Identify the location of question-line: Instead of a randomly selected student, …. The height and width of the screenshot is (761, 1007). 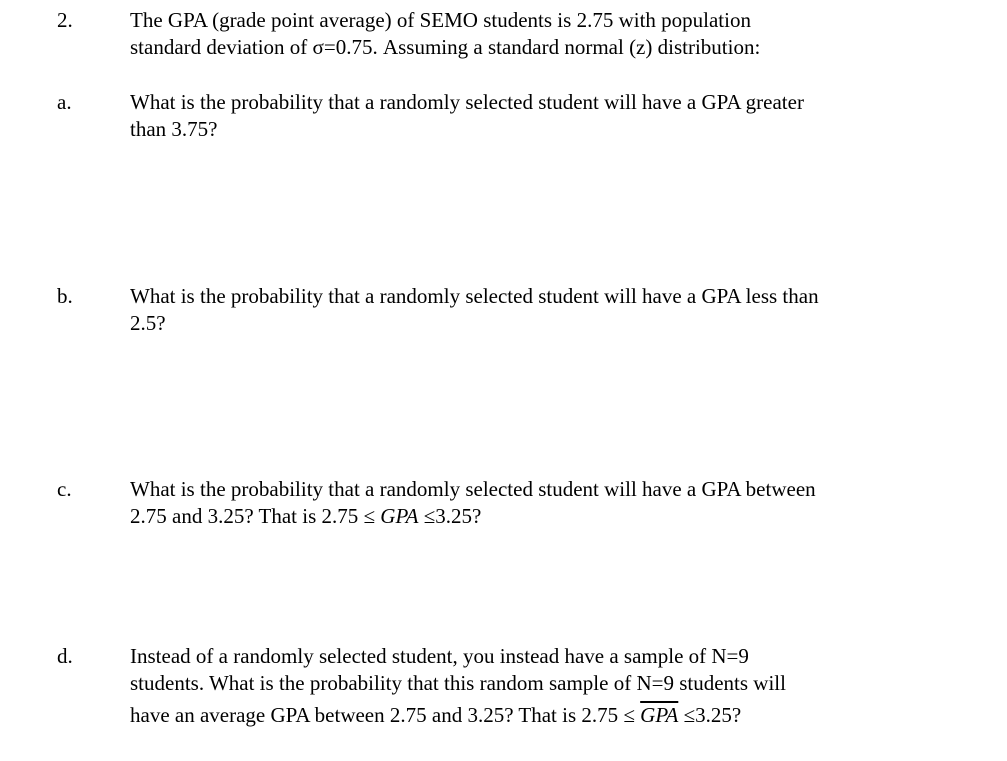
(439, 656).